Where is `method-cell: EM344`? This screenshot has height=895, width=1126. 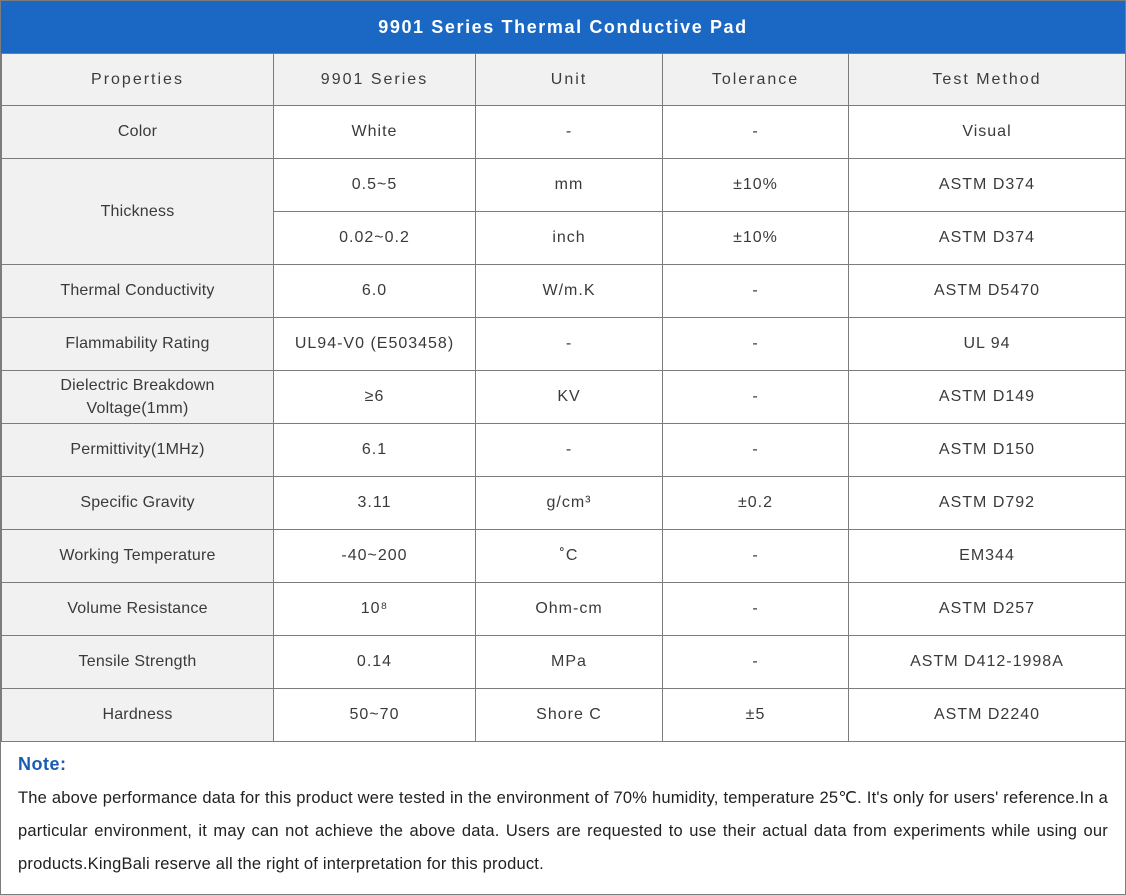
method-cell: EM344 is located at coordinates (986, 556).